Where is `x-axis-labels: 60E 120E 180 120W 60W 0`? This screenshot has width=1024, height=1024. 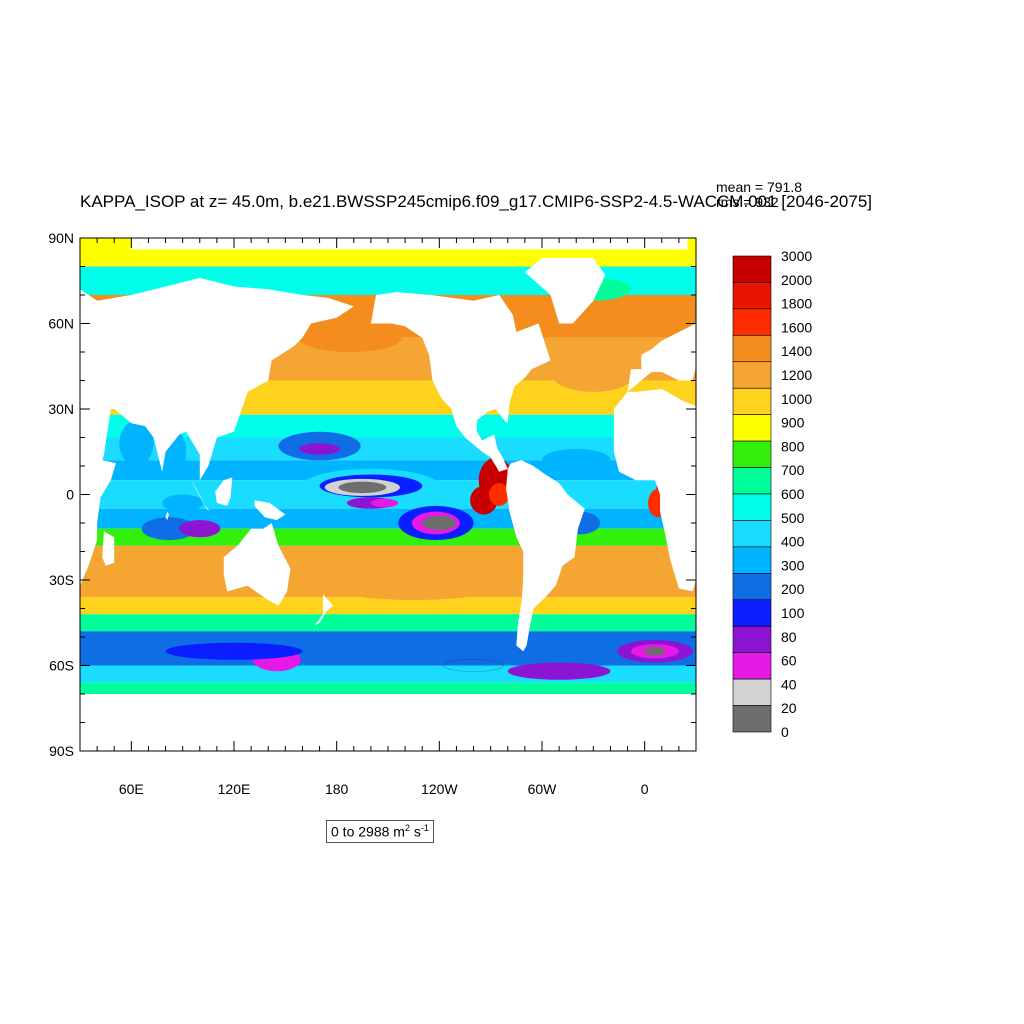 x-axis-labels: 60E 120E 180 120W 60W 0 is located at coordinates (384, 789).